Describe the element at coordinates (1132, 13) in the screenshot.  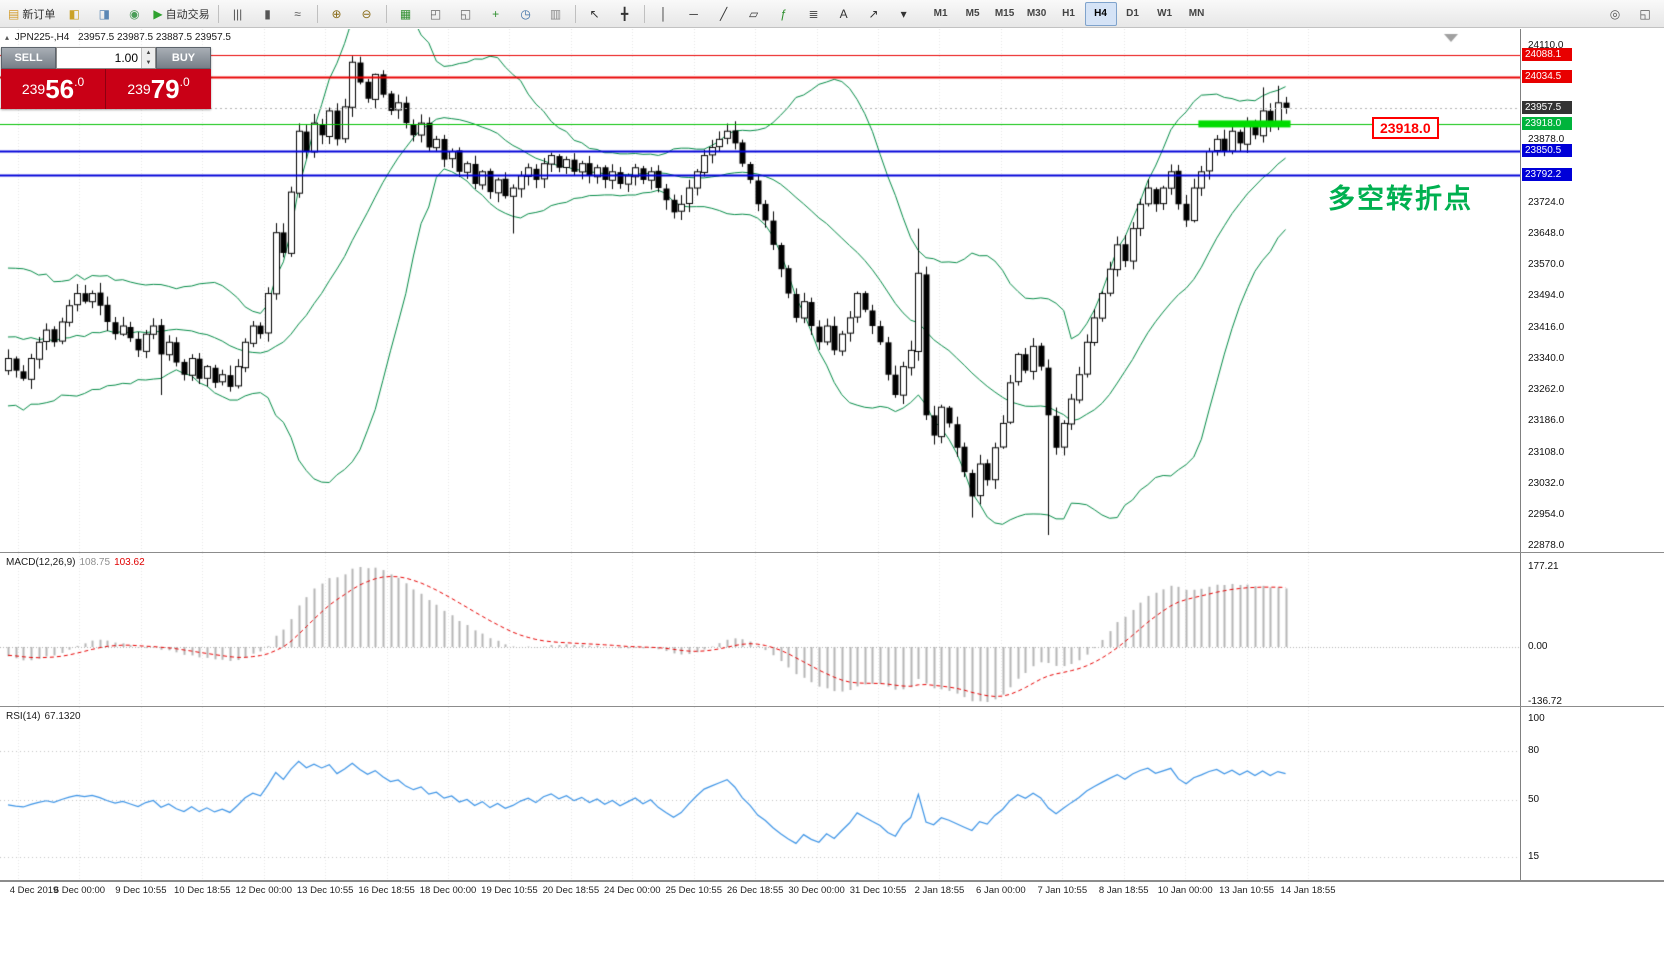
I see `timeframe-d1: D1` at that location.